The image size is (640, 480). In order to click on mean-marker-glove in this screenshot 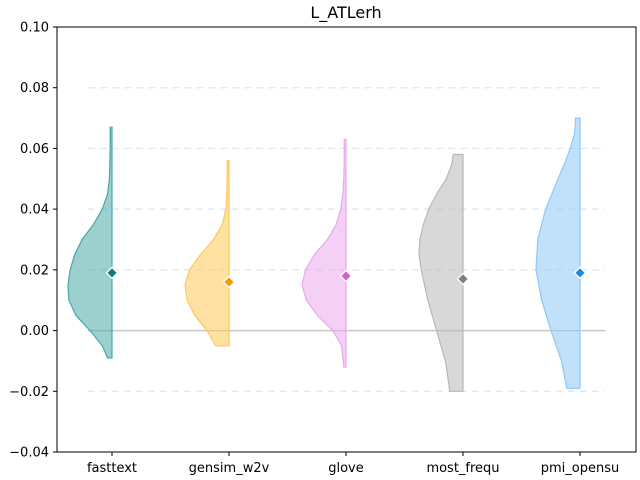, I will do `click(346, 276)`.